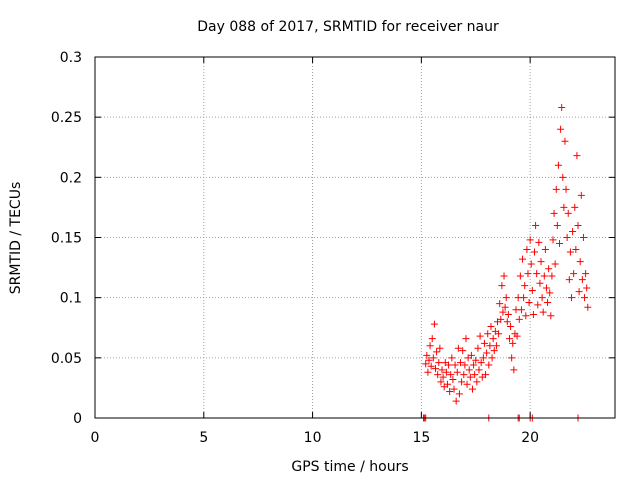 The height and width of the screenshot is (480, 640). I want to click on x-axis-label: GPS time / hours, so click(349, 467).